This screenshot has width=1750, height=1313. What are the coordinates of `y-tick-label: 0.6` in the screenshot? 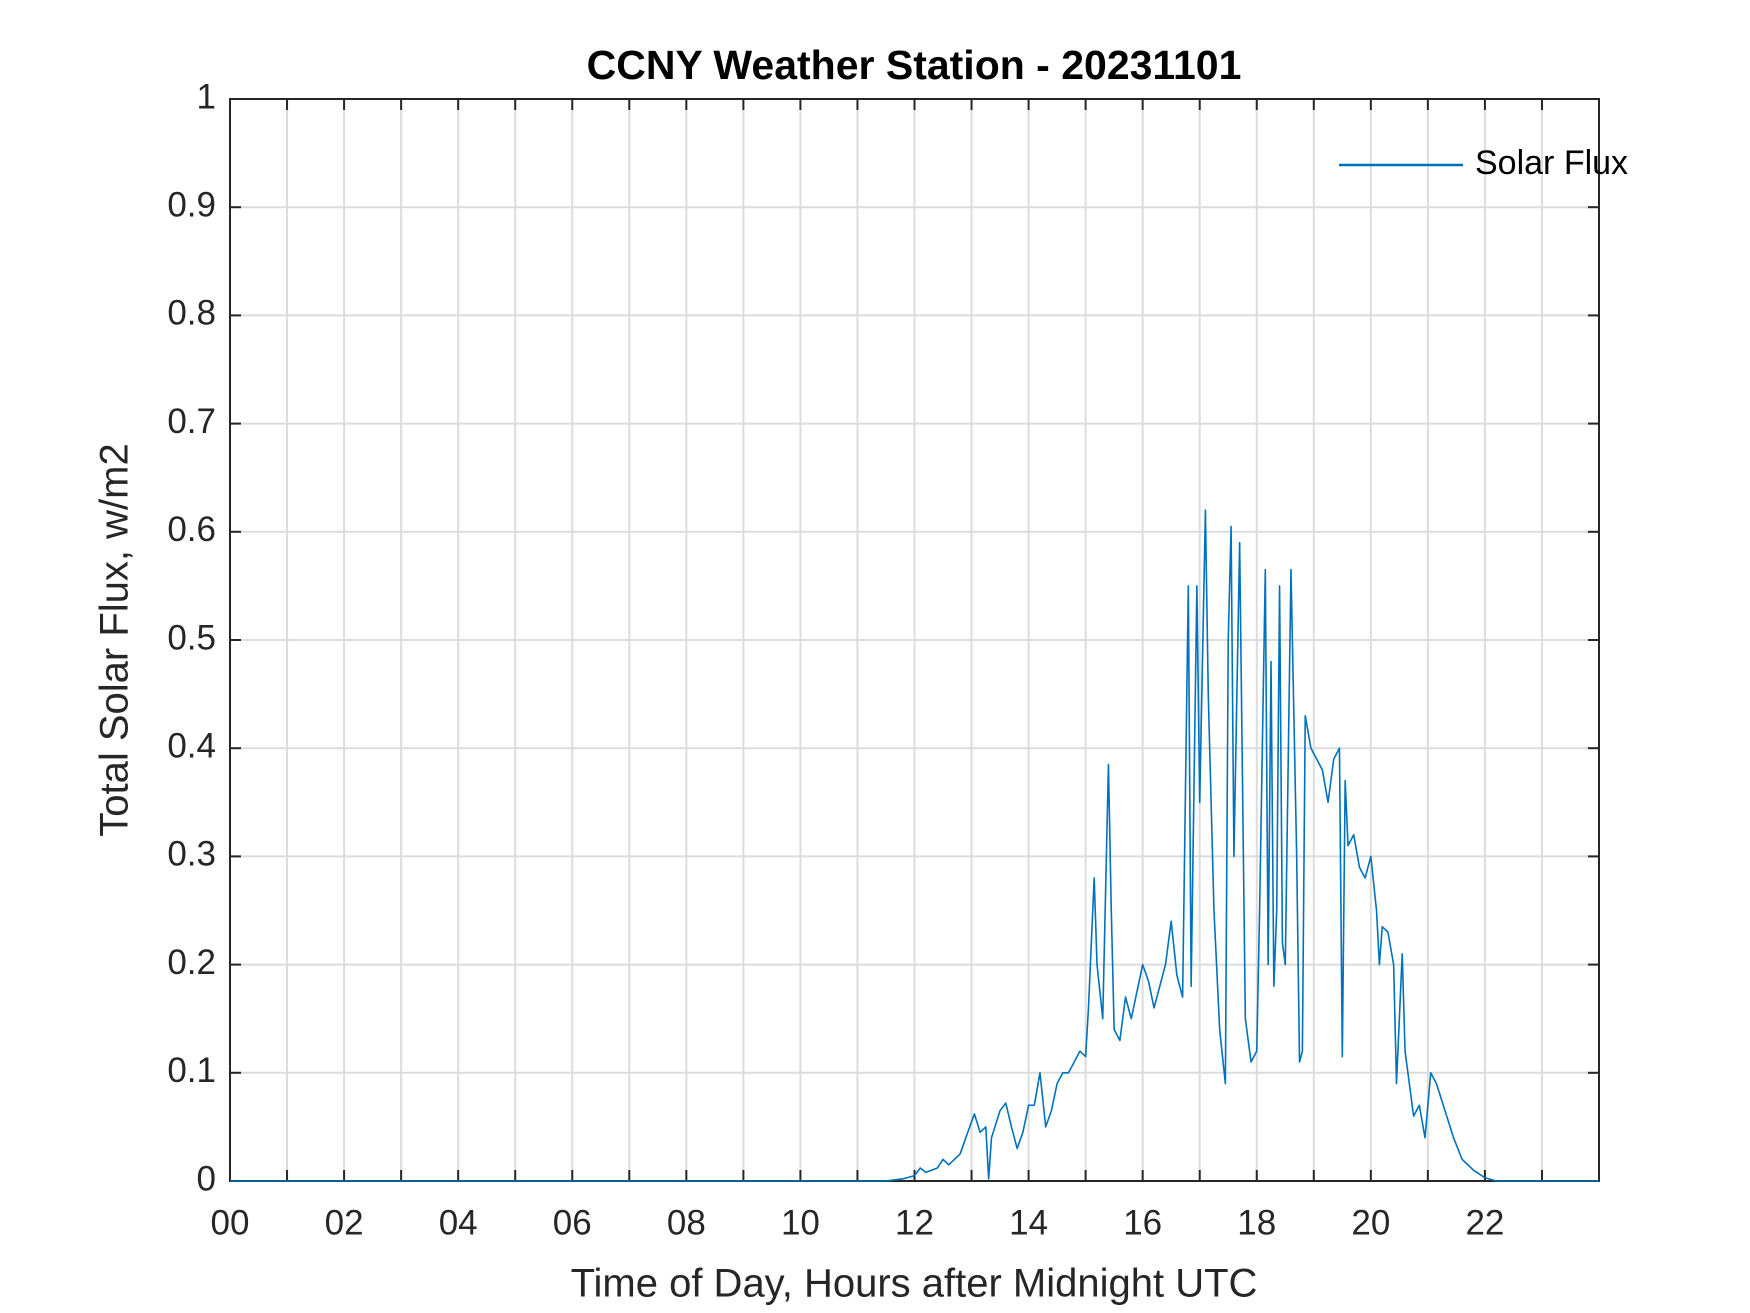 It's located at (191, 529).